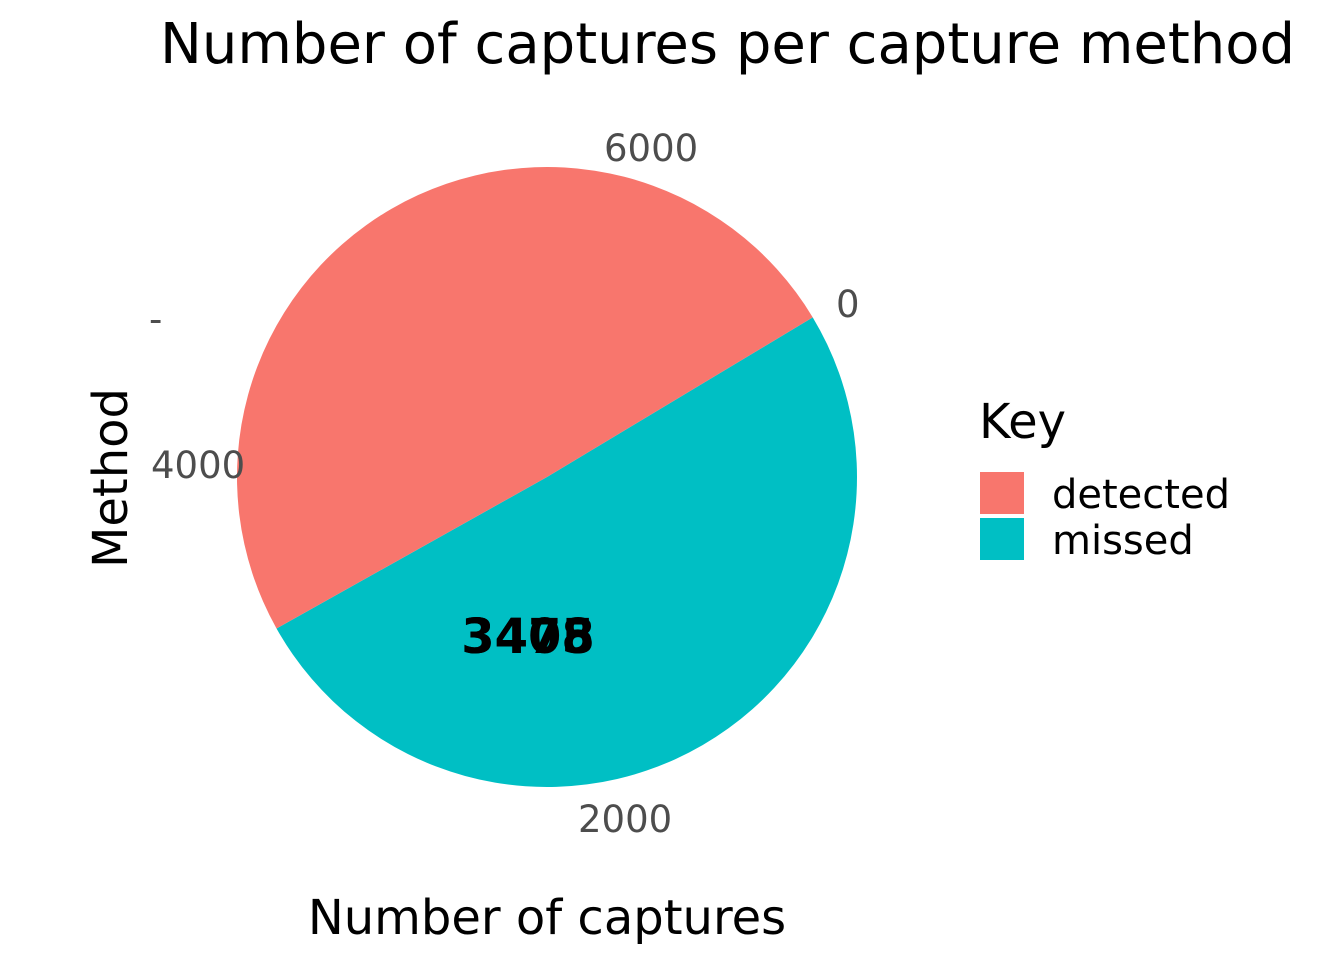 This screenshot has height=960, width=1344. Describe the element at coordinates (1022, 422) in the screenshot. I see `legend-title: Key` at that location.